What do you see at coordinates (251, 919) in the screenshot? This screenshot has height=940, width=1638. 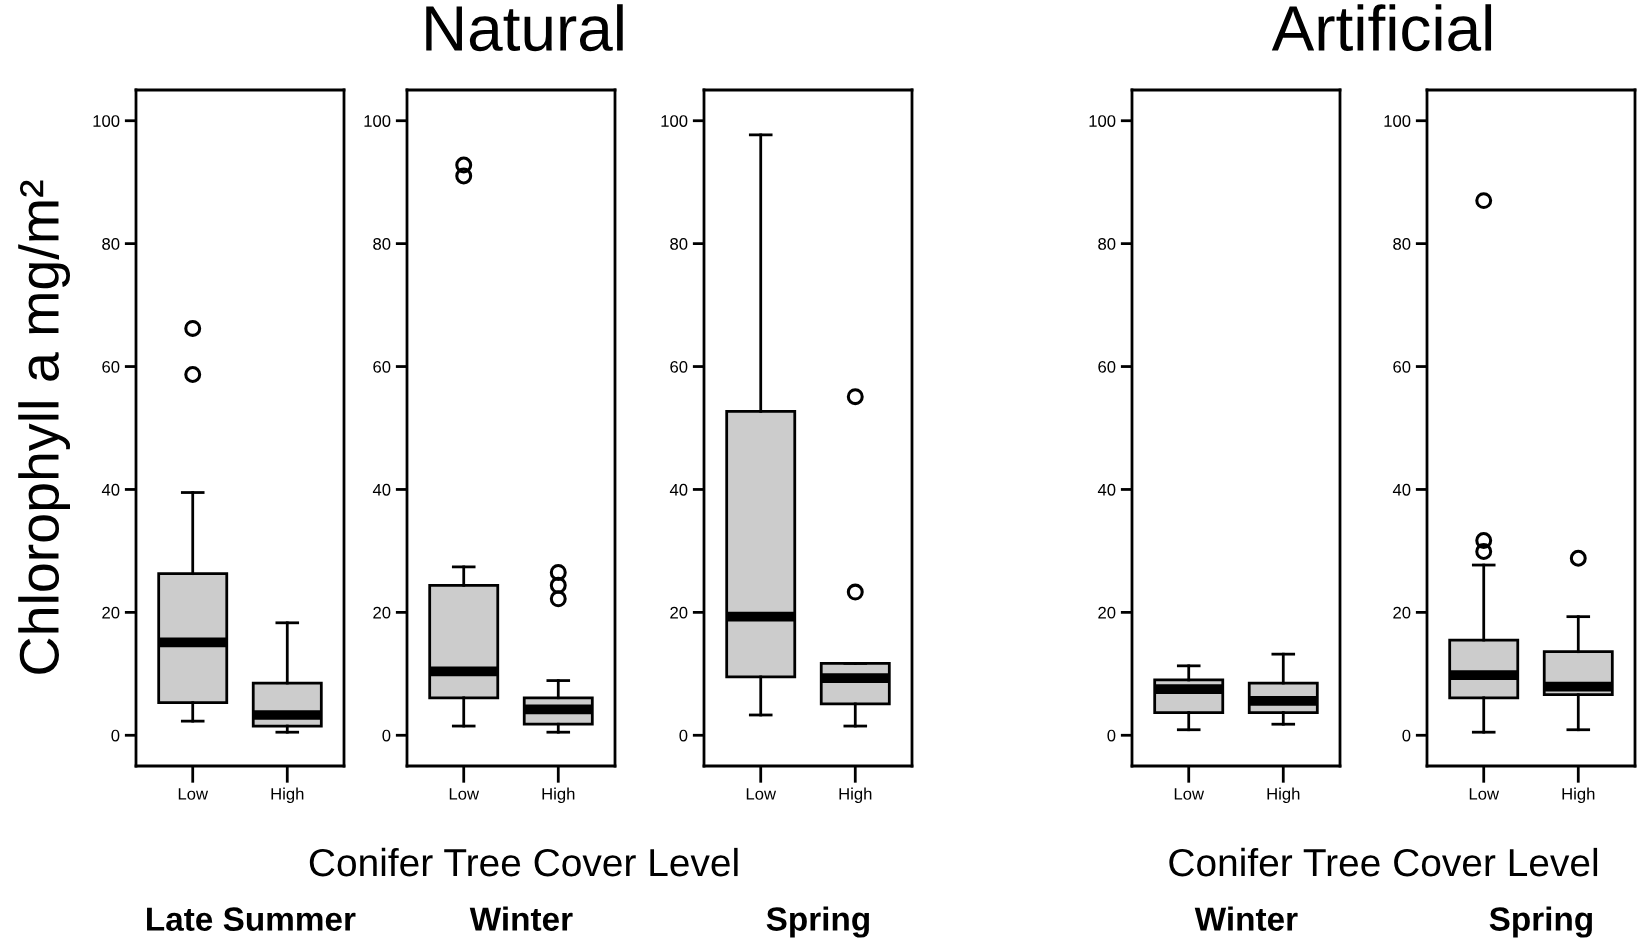 I see `text: Late Summer` at bounding box center [251, 919].